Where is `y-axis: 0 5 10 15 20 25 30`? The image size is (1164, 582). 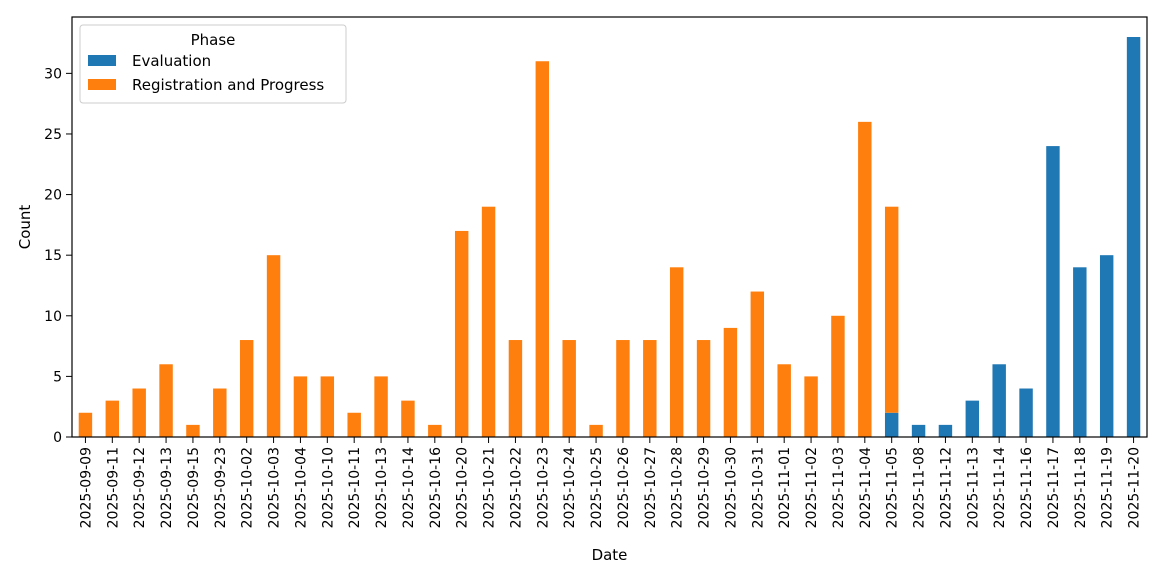 y-axis: 0 5 10 15 20 25 30 is located at coordinates (58, 256).